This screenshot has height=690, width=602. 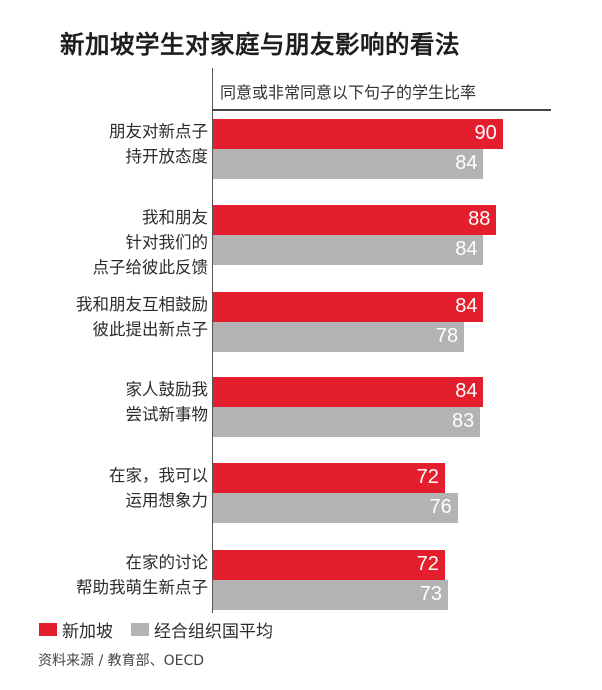 I want to click on bar-group: 朋友对新点子持开放态度 90 84, so click(x=301, y=149).